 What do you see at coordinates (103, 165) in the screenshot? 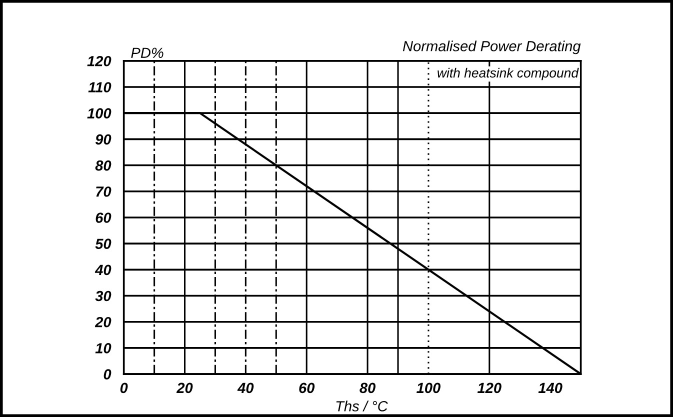
I see `y-tick-label: 80` at bounding box center [103, 165].